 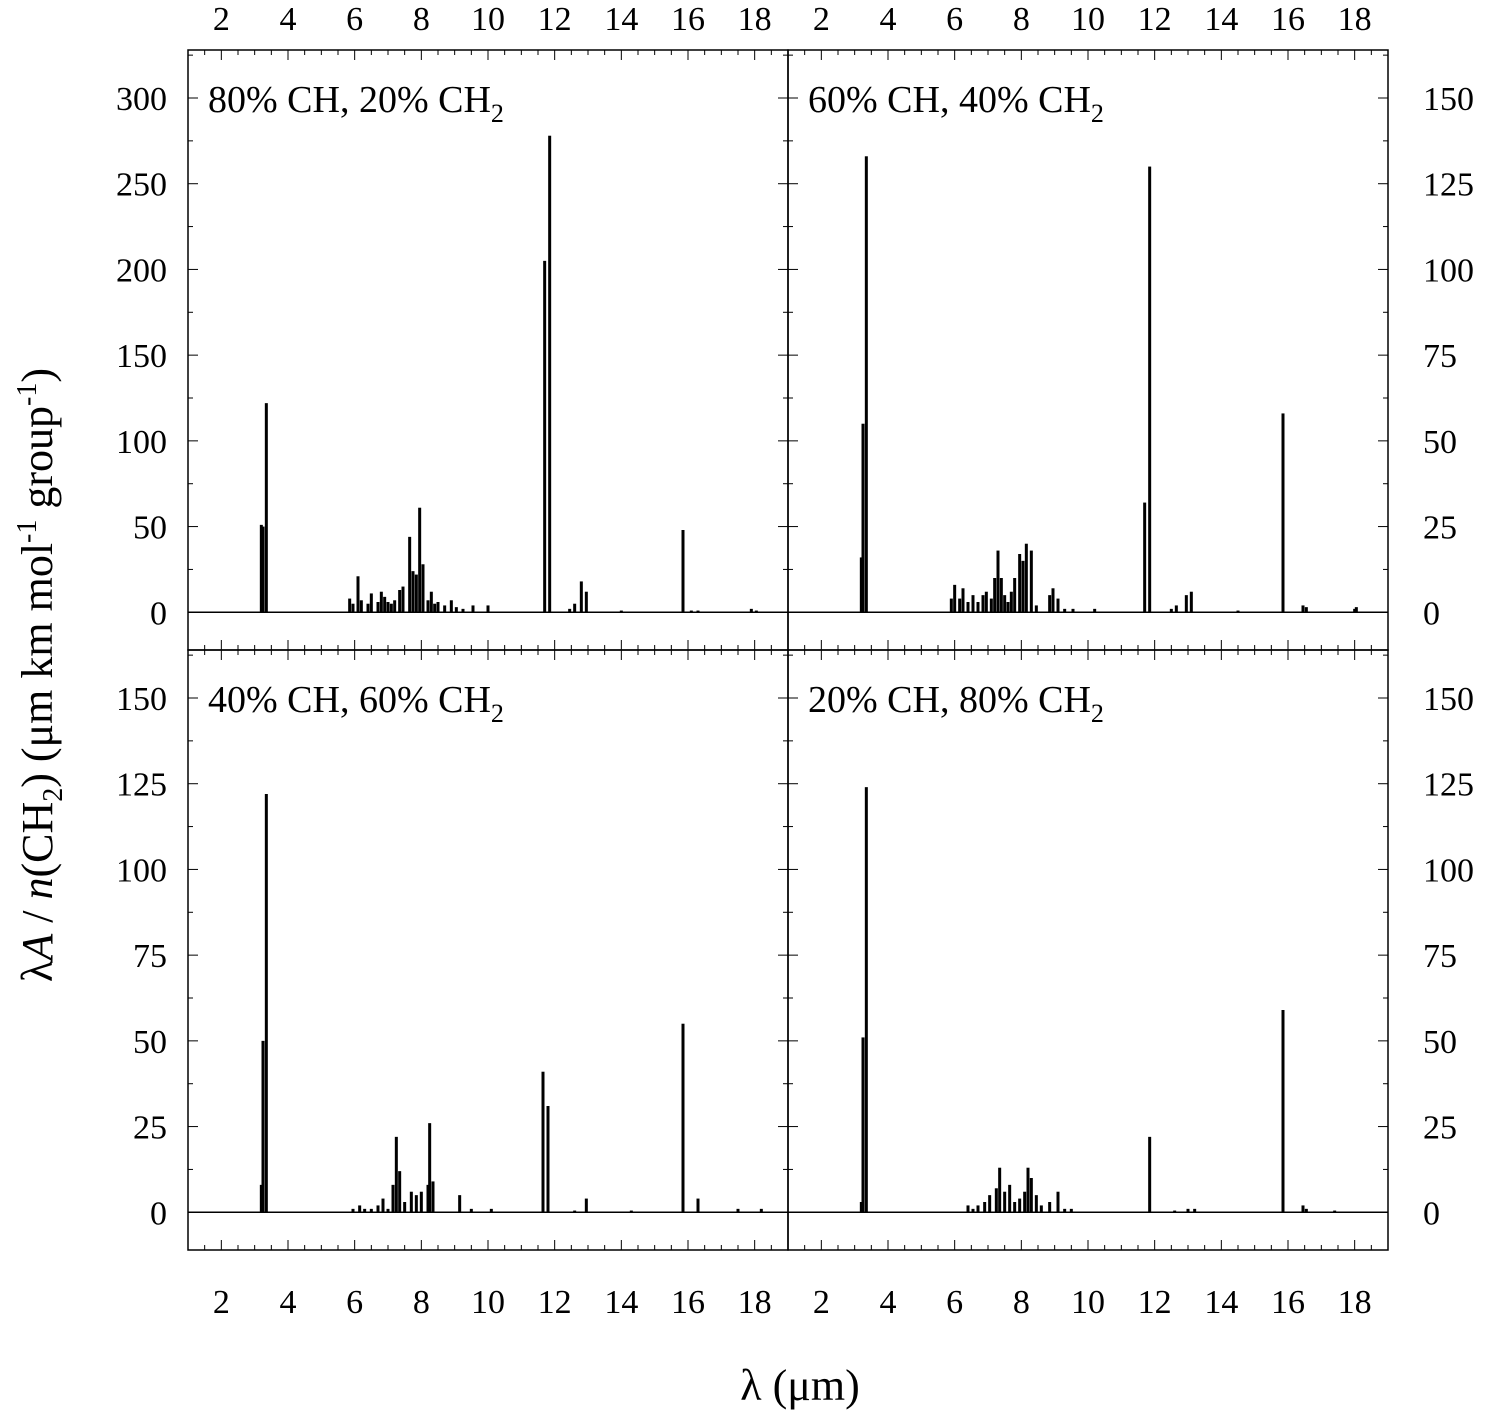 What do you see at coordinates (150, 956) in the screenshot?
I see `y-tick-label: 75` at bounding box center [150, 956].